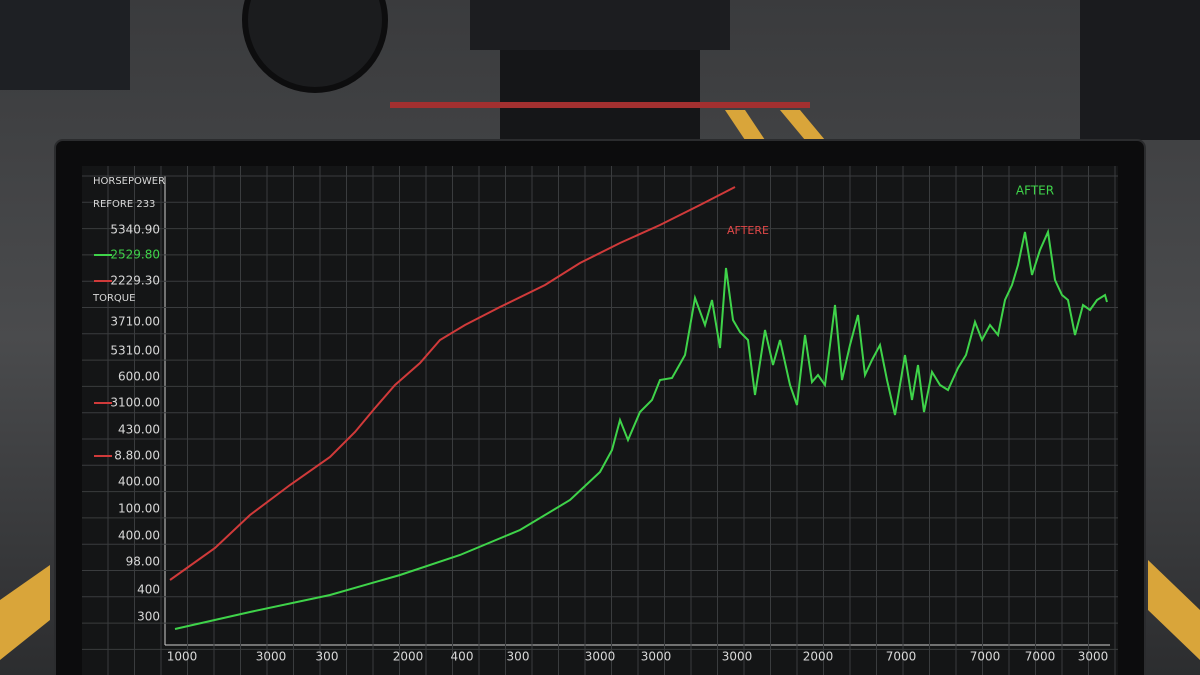 The width and height of the screenshot is (1200, 675). I want to click on x-label: 1000, so click(182, 657).